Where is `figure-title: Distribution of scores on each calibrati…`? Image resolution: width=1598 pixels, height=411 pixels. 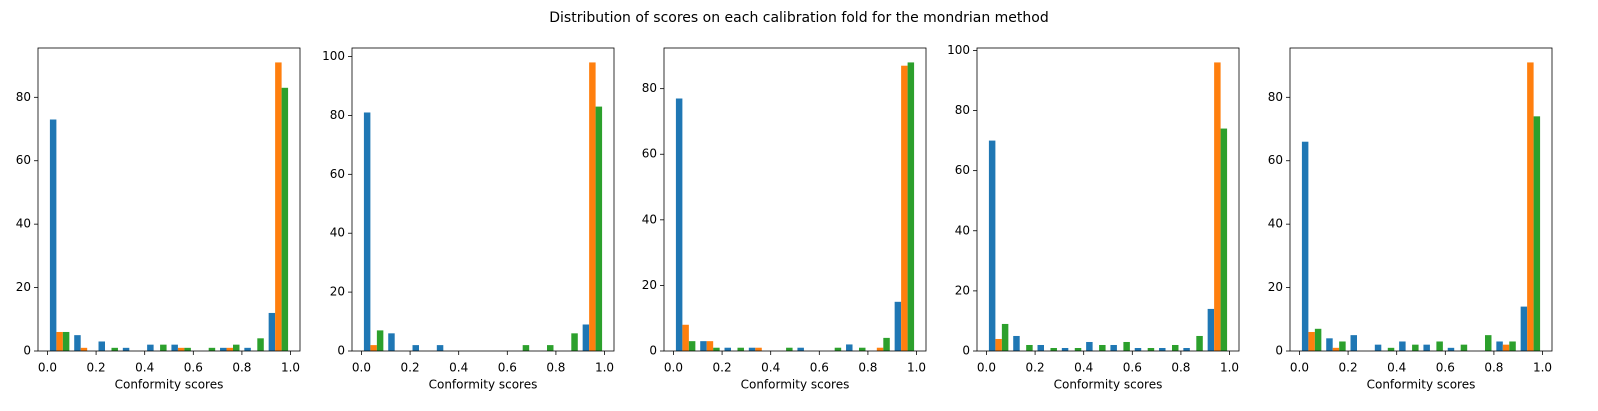 figure-title: Distribution of scores on each calibrati… is located at coordinates (799, 18).